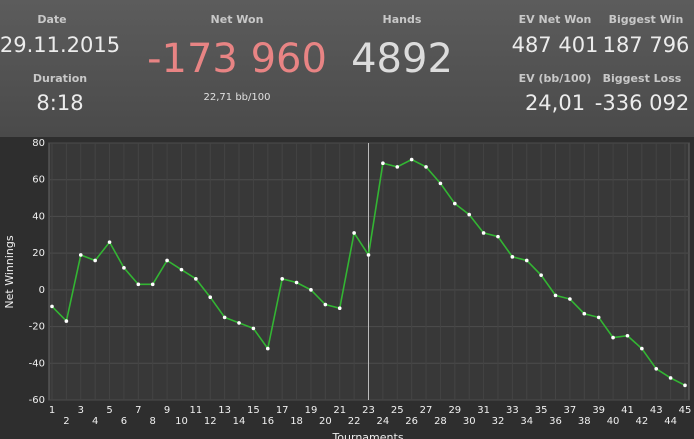  What do you see at coordinates (109, 410) in the screenshot?
I see `x-tick-label: 5` at bounding box center [109, 410].